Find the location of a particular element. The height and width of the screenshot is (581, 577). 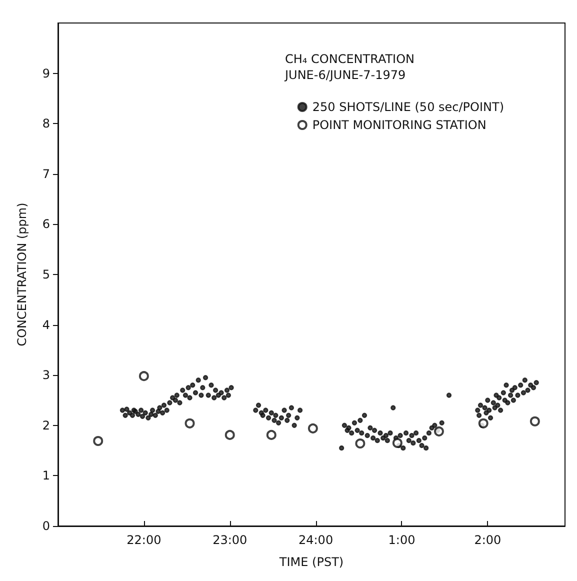

y-tick-label: 4 is located at coordinates (46, 325).